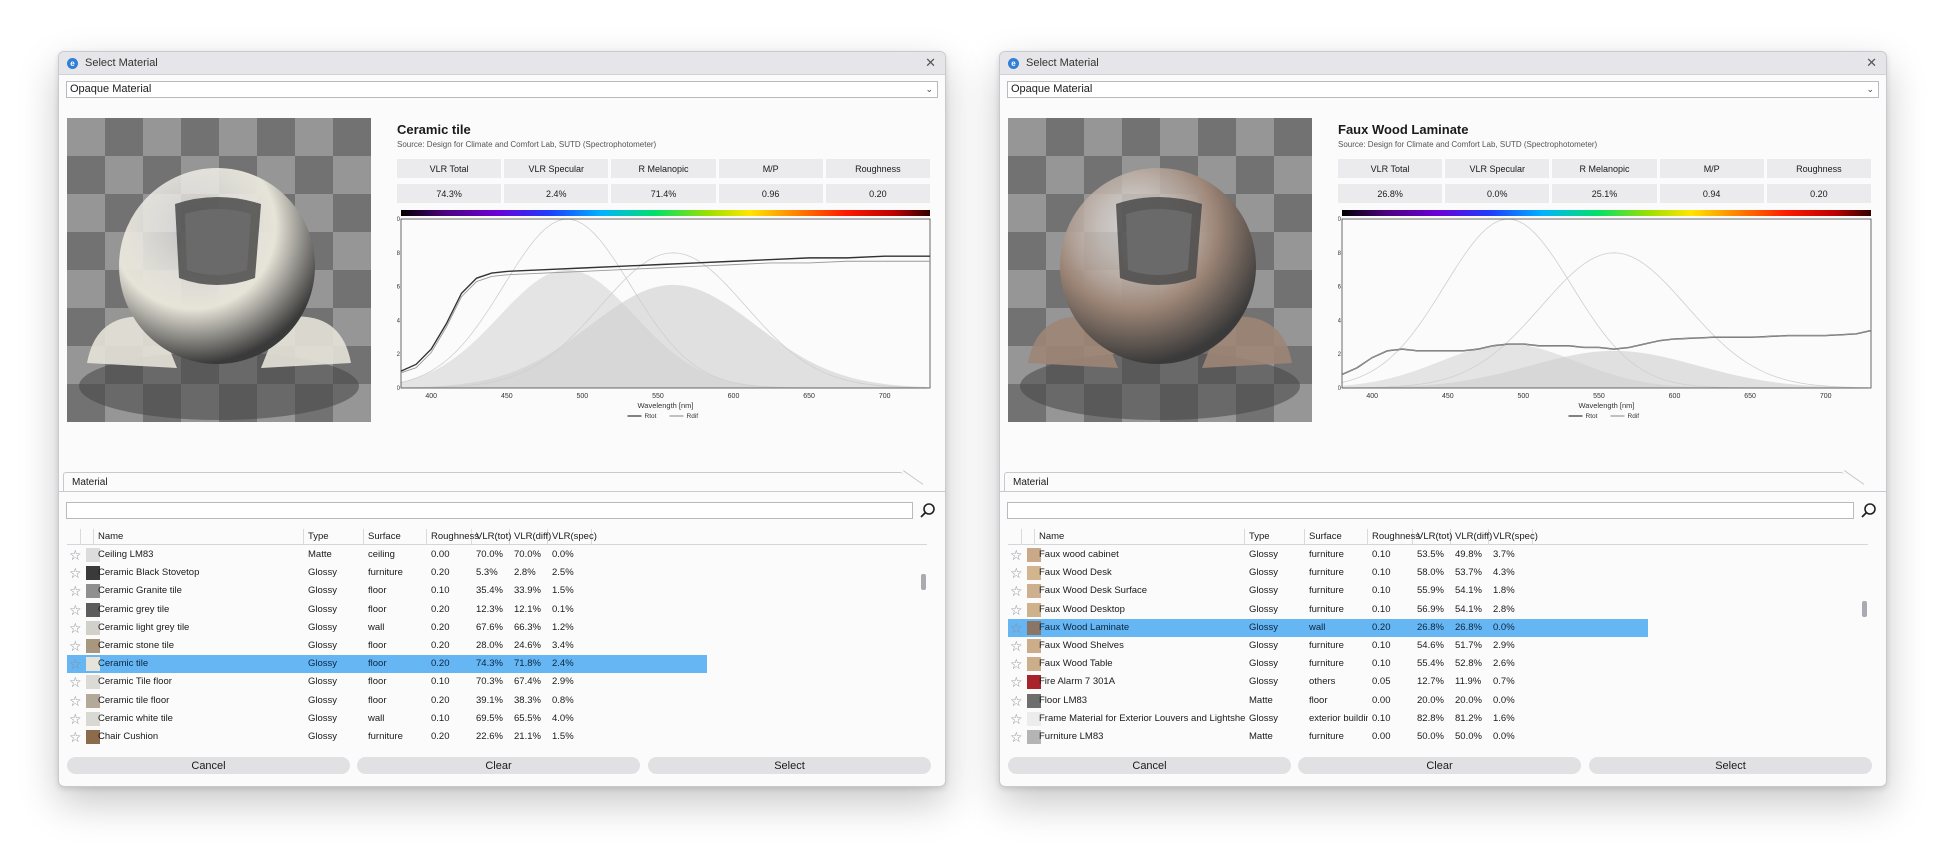  What do you see at coordinates (665, 328) in the screenshot?
I see `melanopic-sensitivity-fill` at bounding box center [665, 328].